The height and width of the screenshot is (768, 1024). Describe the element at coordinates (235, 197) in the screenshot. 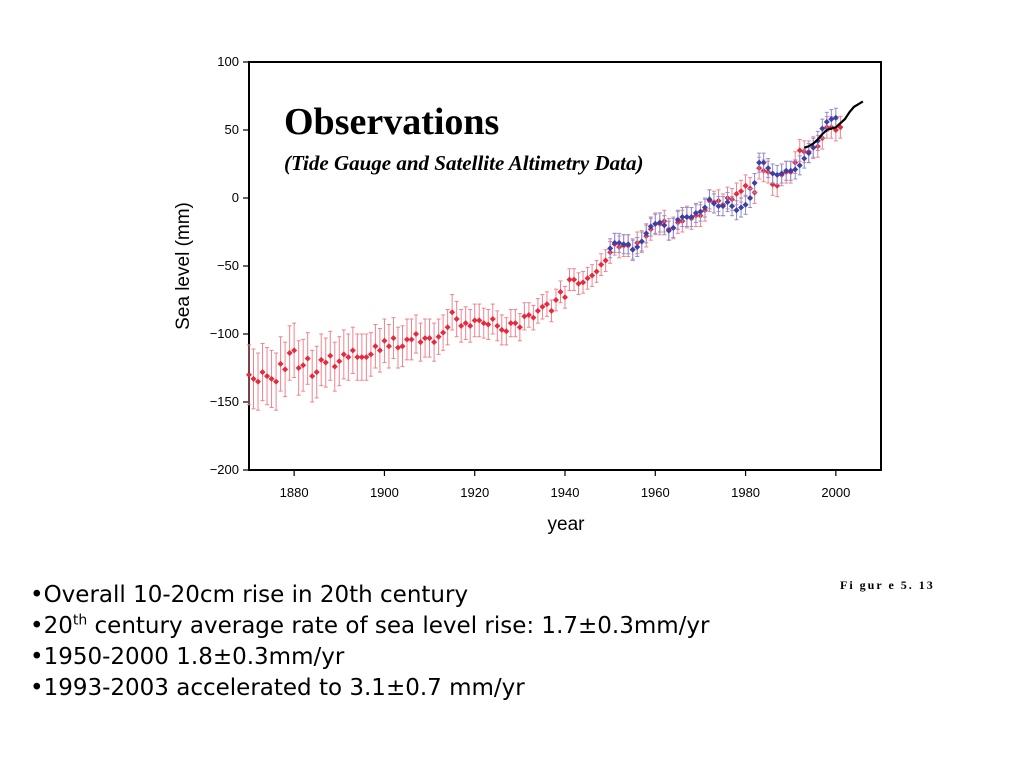

I see `y-tick-label: 0` at that location.